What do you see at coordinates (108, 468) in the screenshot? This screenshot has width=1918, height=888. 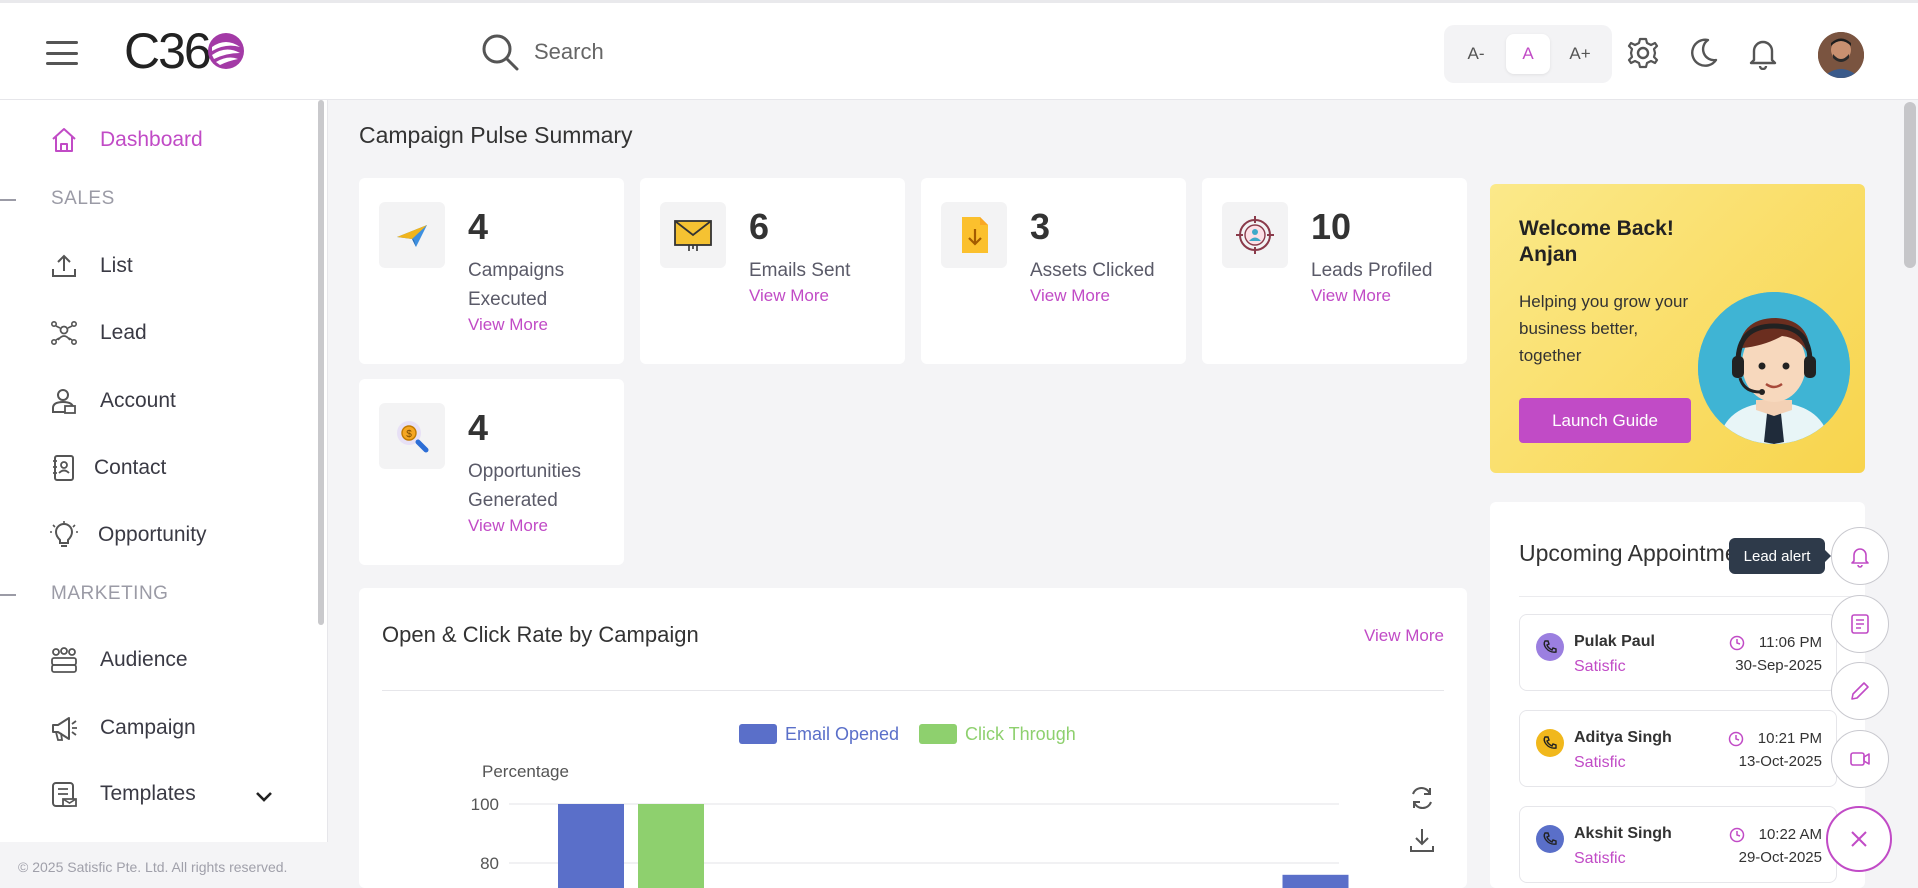 I see `sidebar-item-contact: Contact` at bounding box center [108, 468].